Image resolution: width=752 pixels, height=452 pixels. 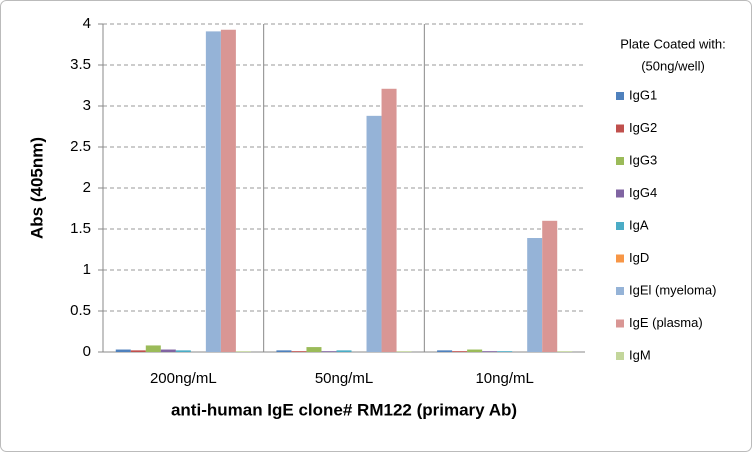 What do you see at coordinates (666, 322) in the screenshot?
I see `legend-label: IgE (plasma)` at bounding box center [666, 322].